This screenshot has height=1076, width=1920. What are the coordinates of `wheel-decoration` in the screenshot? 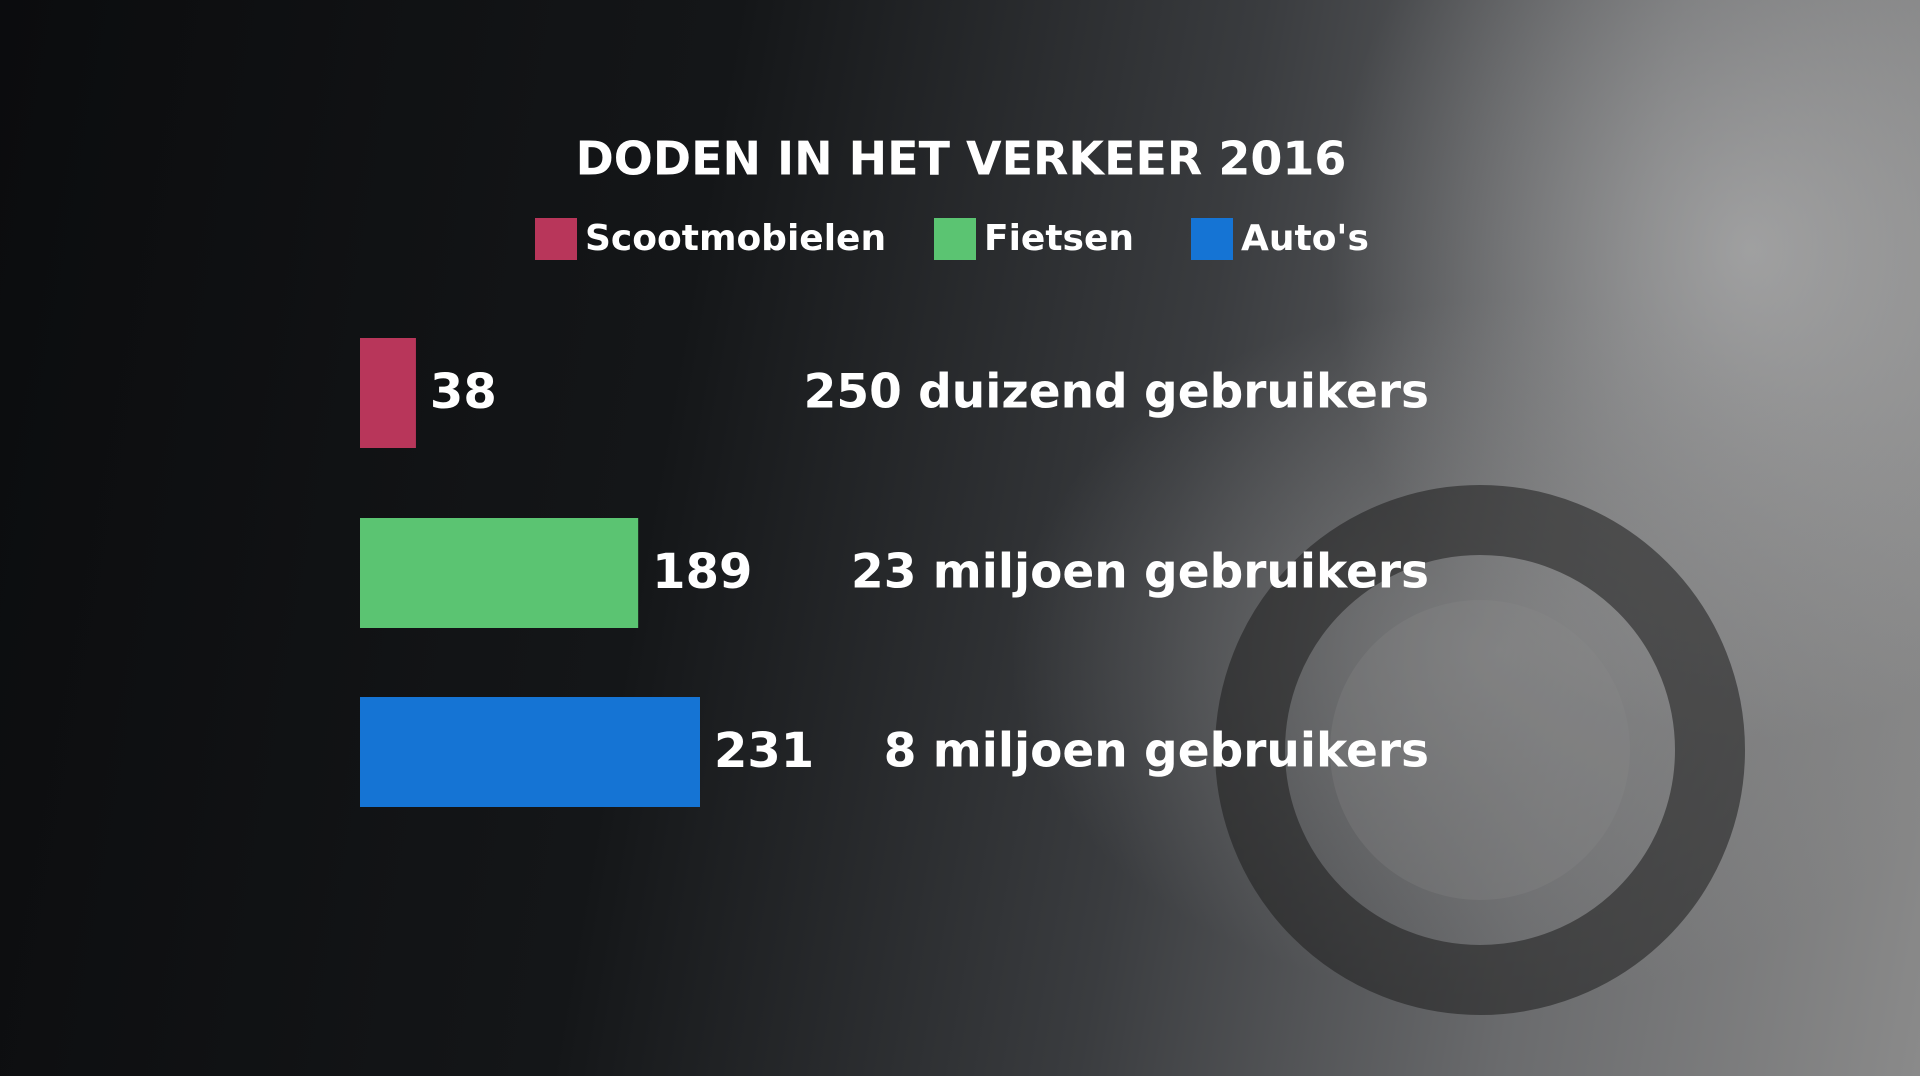 It's located at (1480, 750).